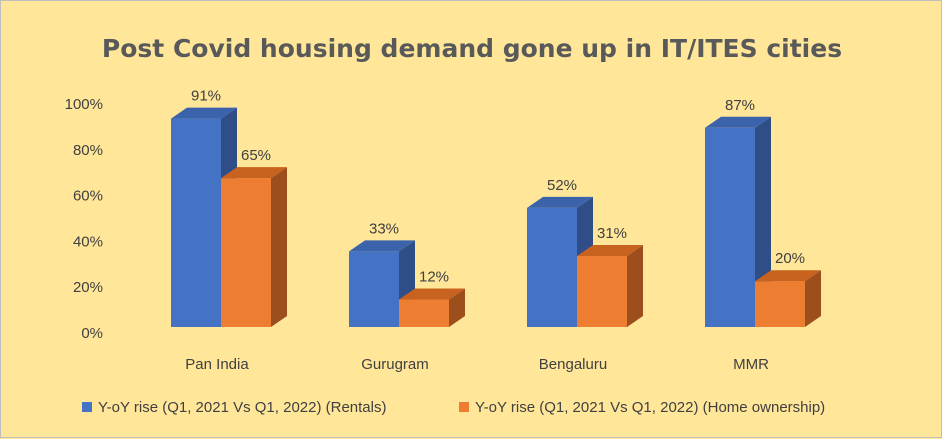  I want to click on data-label: 87%, so click(740, 105).